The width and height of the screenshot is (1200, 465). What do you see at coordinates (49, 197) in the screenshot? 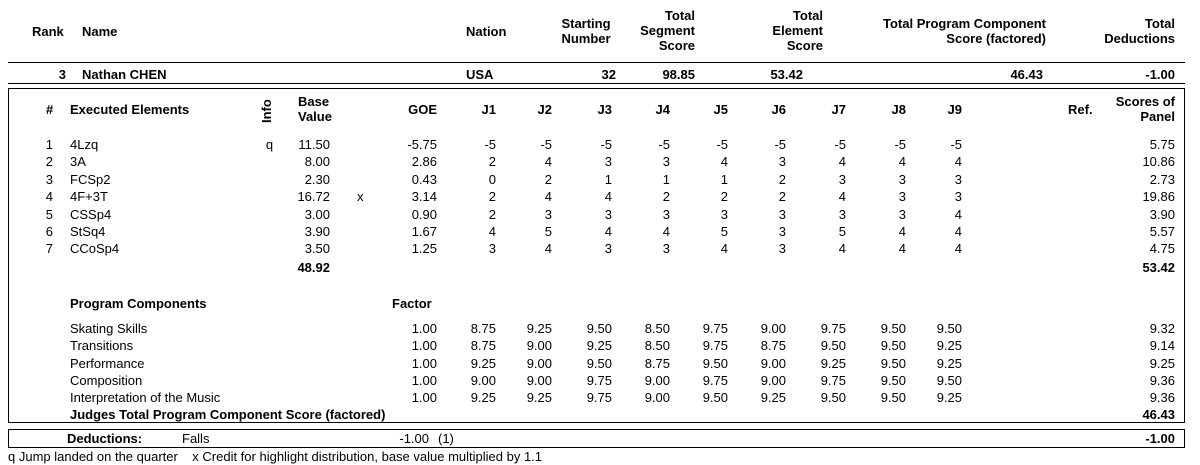
I see `element-number: 4` at bounding box center [49, 197].